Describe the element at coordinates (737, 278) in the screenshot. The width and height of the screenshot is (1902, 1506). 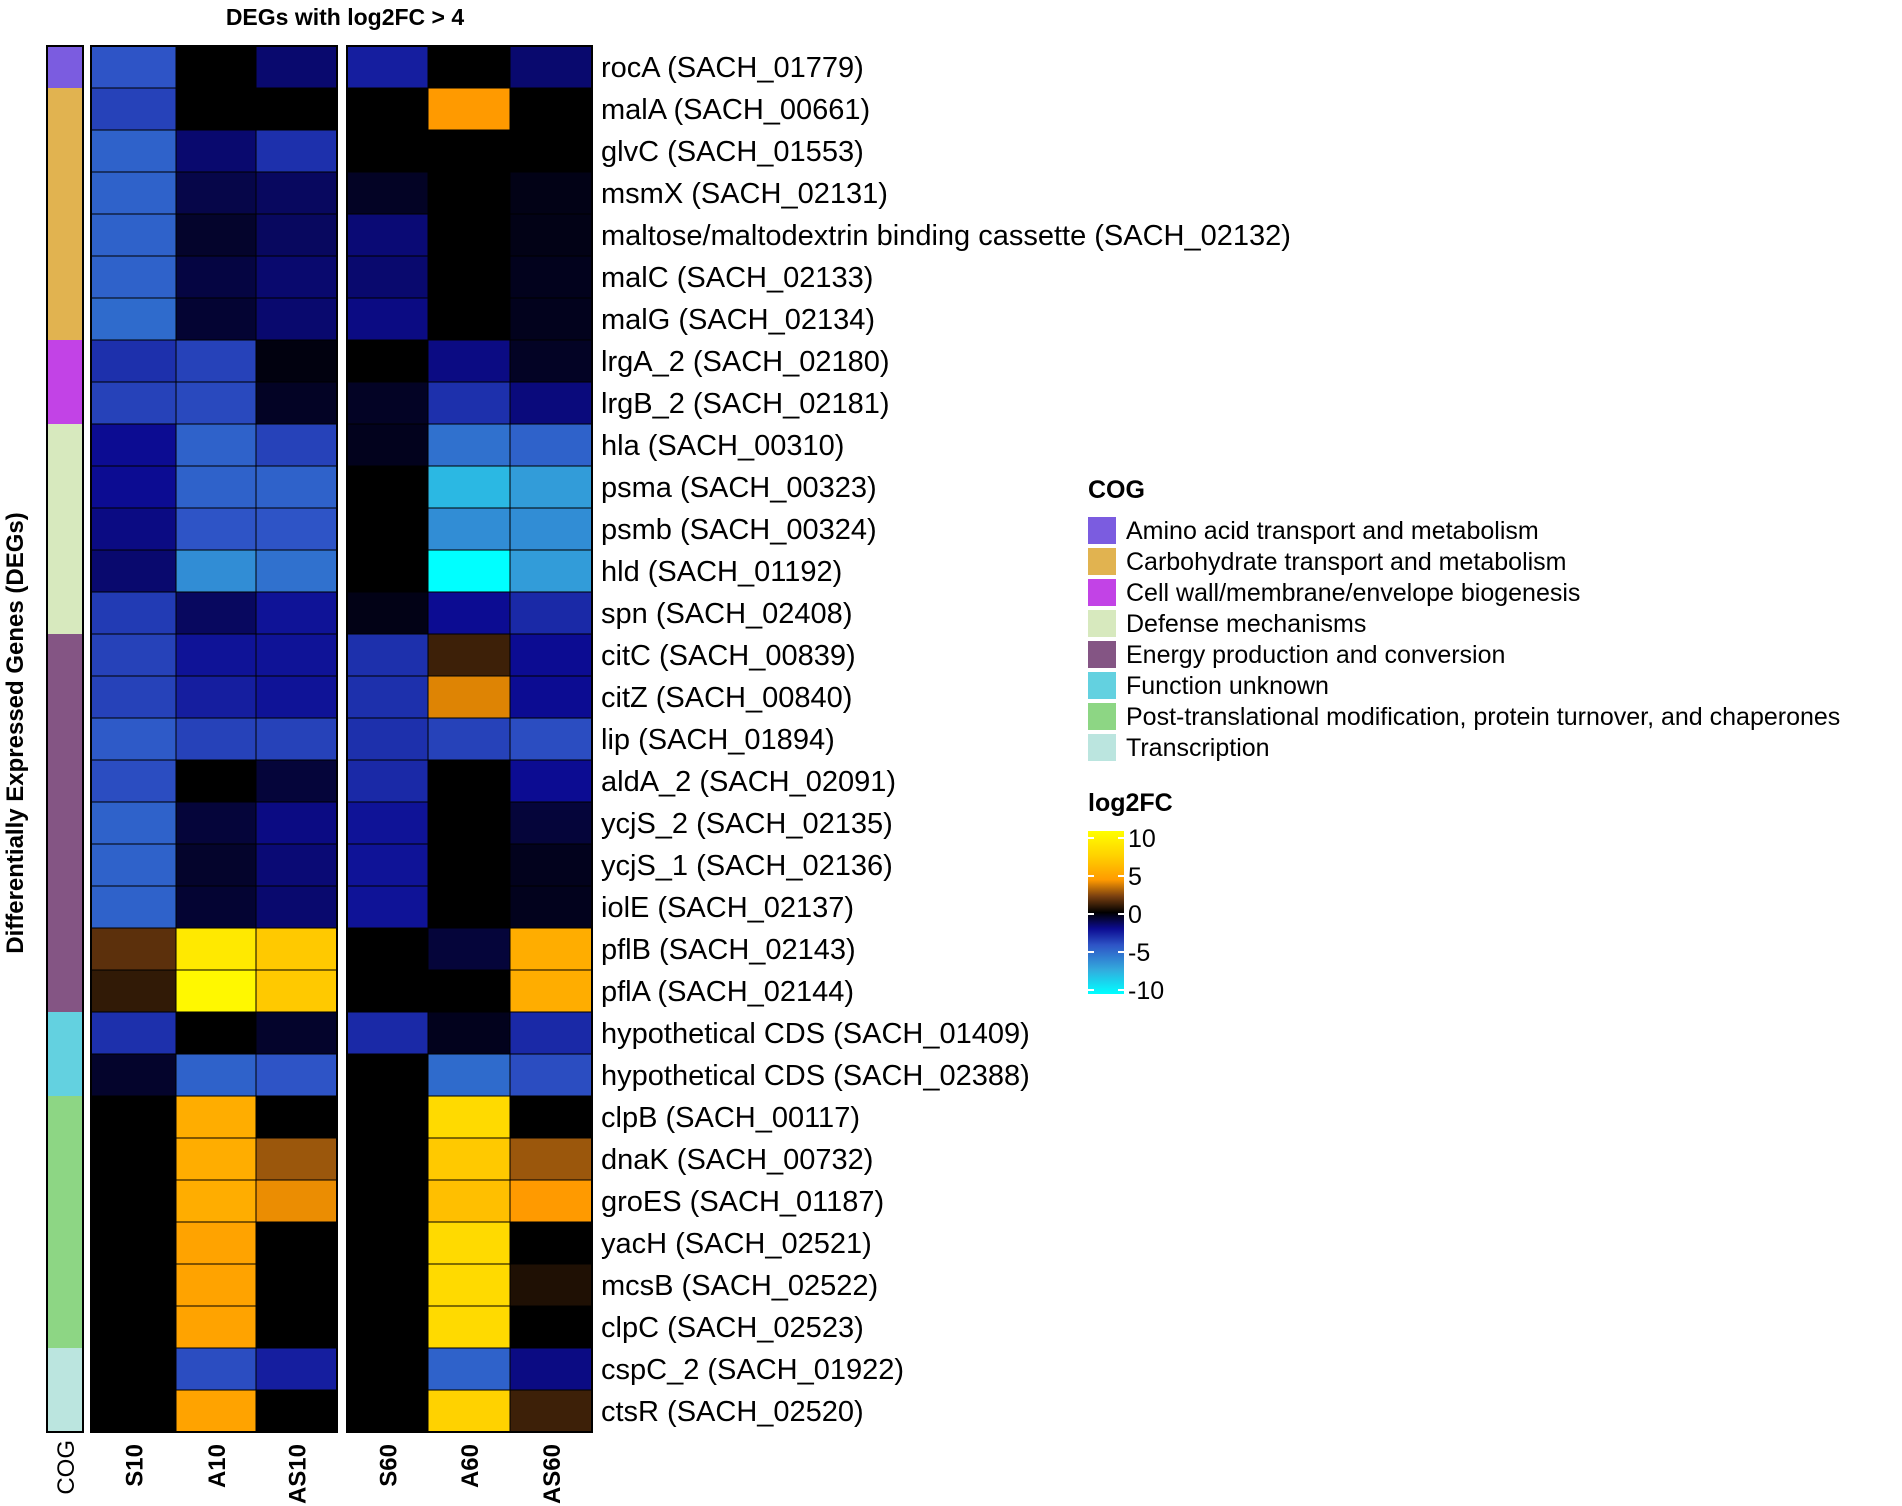
I see `gene-label: malC (SACH_02133)` at that location.